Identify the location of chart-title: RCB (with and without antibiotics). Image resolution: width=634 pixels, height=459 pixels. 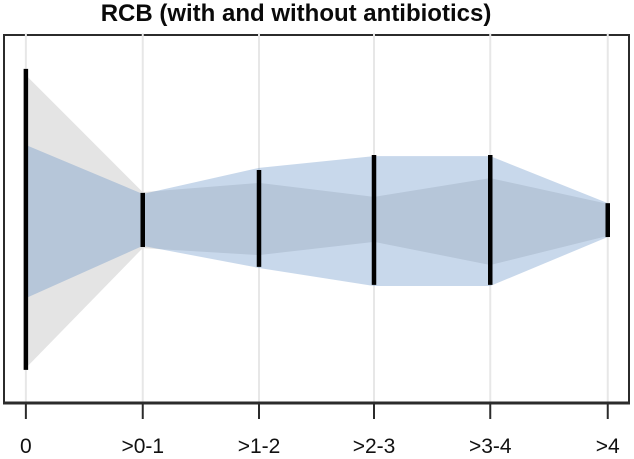
(296, 13).